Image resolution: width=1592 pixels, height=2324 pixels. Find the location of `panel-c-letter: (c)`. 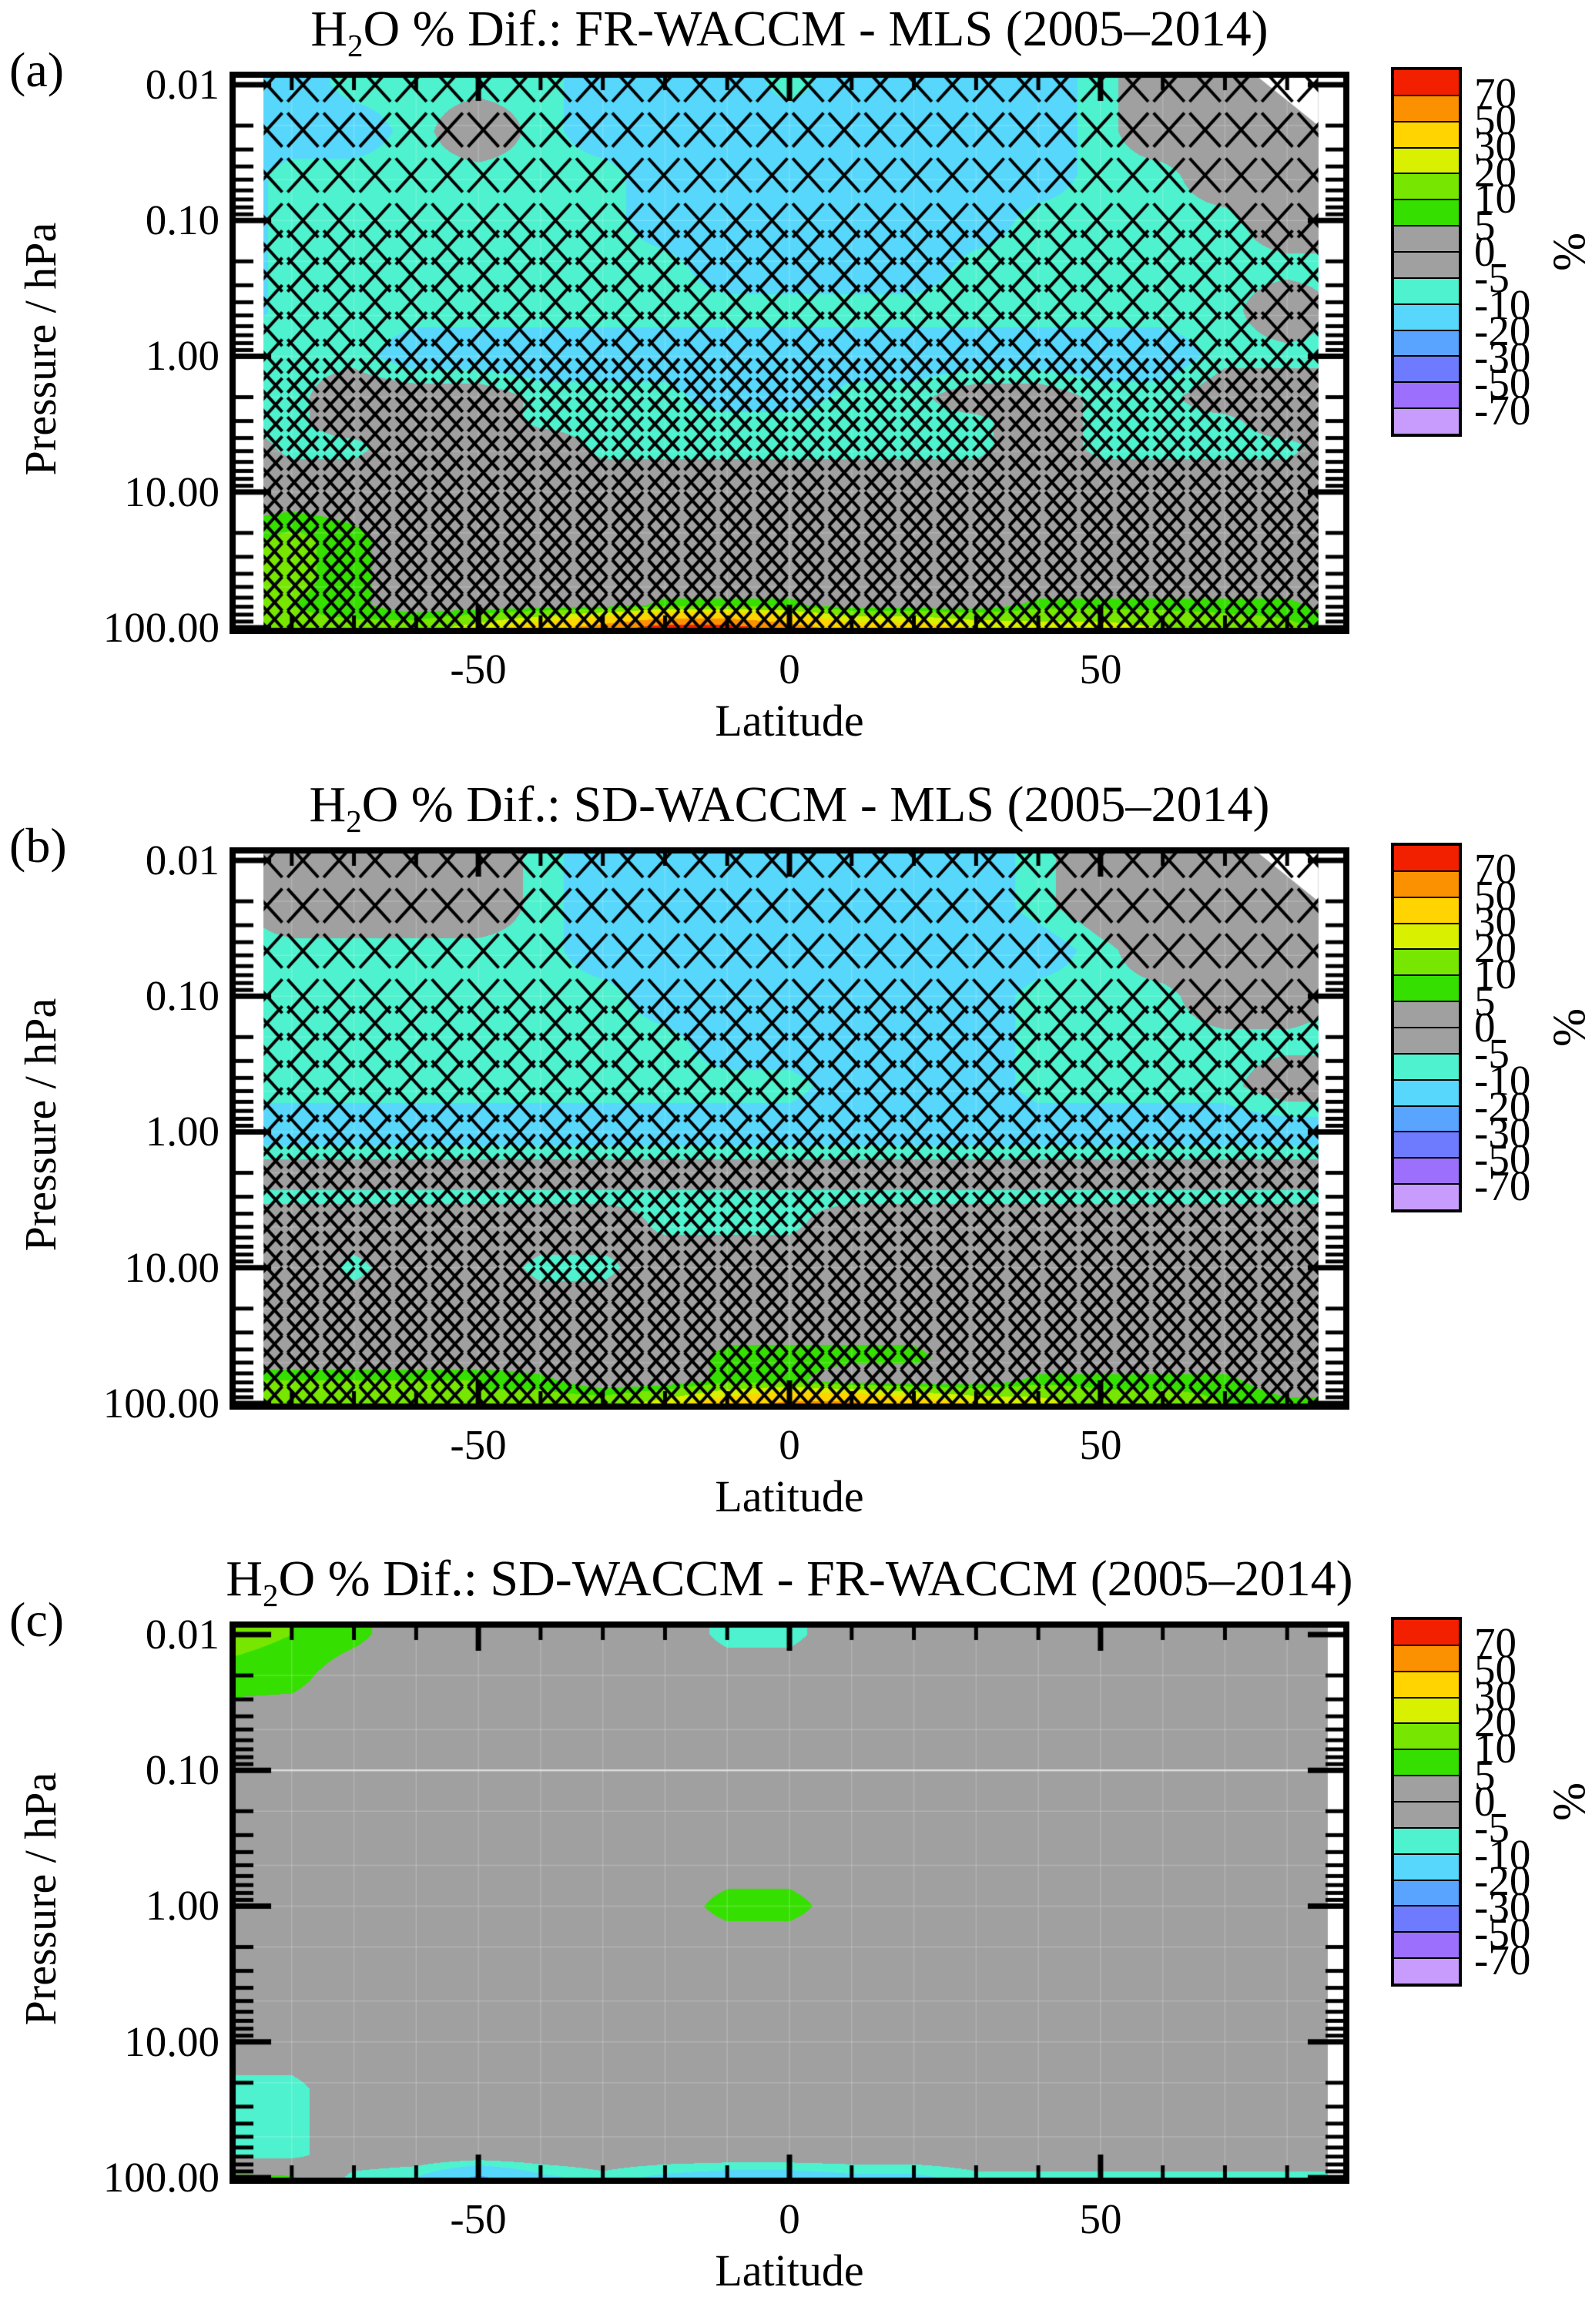

panel-c-letter: (c) is located at coordinates (37, 1619).